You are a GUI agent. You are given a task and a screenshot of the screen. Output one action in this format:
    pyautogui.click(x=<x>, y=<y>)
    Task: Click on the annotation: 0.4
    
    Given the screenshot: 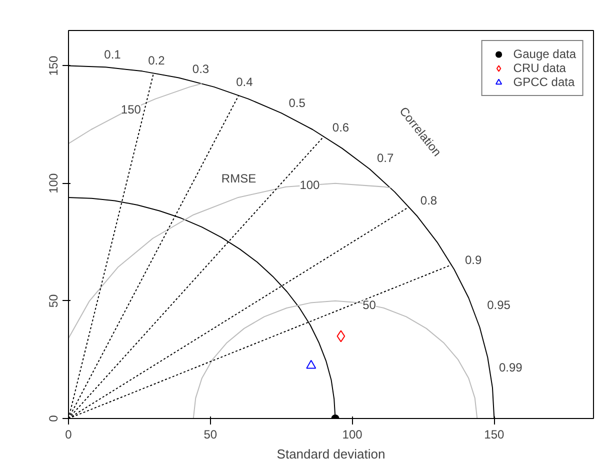 What is the action you would take?
    pyautogui.click(x=245, y=81)
    